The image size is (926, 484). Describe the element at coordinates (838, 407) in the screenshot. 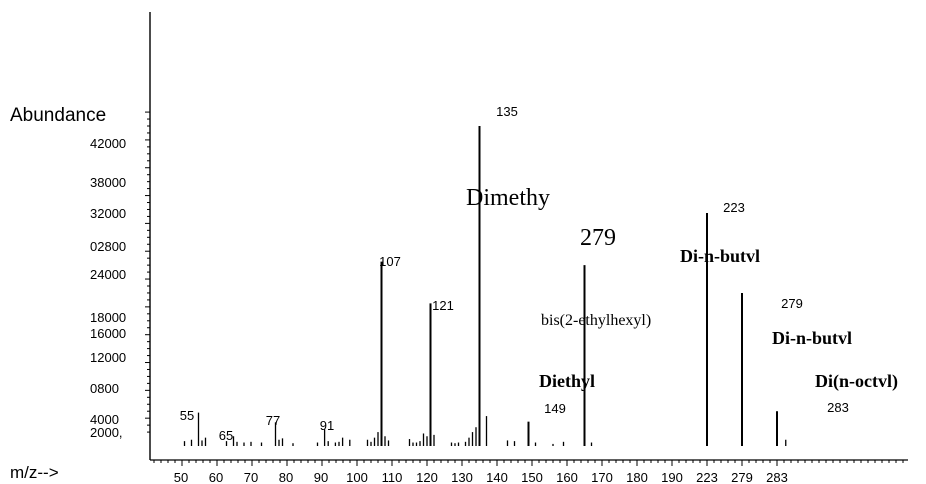

I see `peak-label: 283` at that location.